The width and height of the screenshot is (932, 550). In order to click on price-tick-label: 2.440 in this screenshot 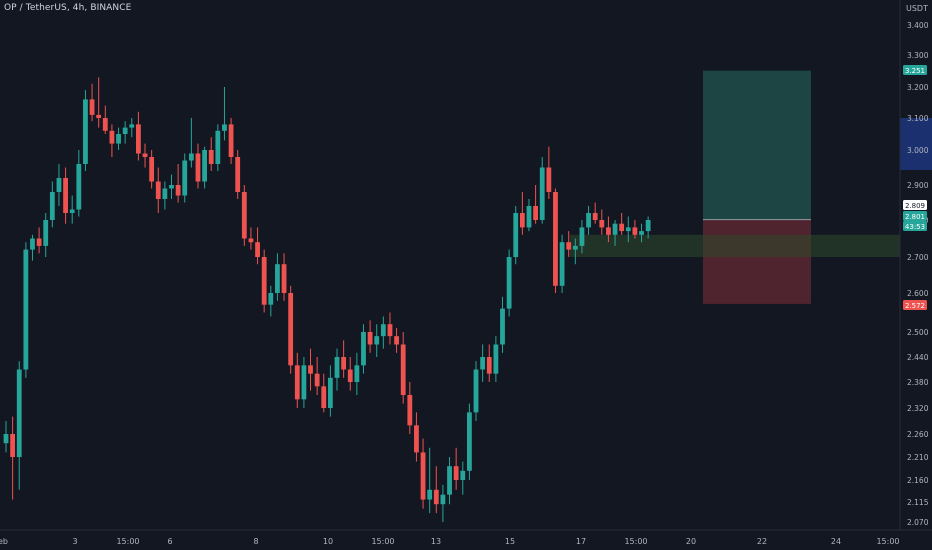, I will do `click(918, 357)`.